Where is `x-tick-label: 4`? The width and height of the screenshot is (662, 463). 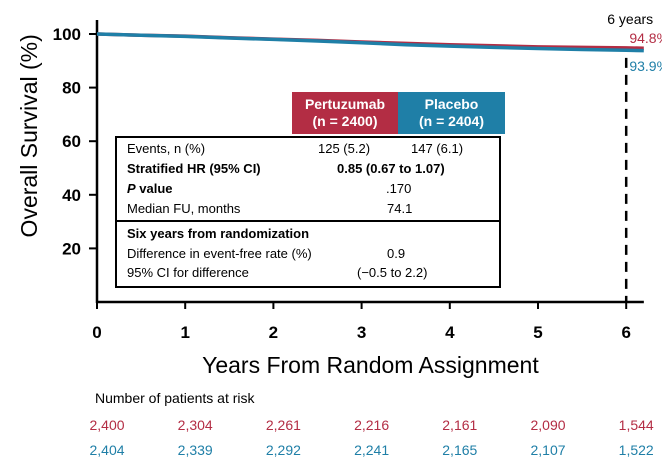 x-tick-label: 4 is located at coordinates (450, 332).